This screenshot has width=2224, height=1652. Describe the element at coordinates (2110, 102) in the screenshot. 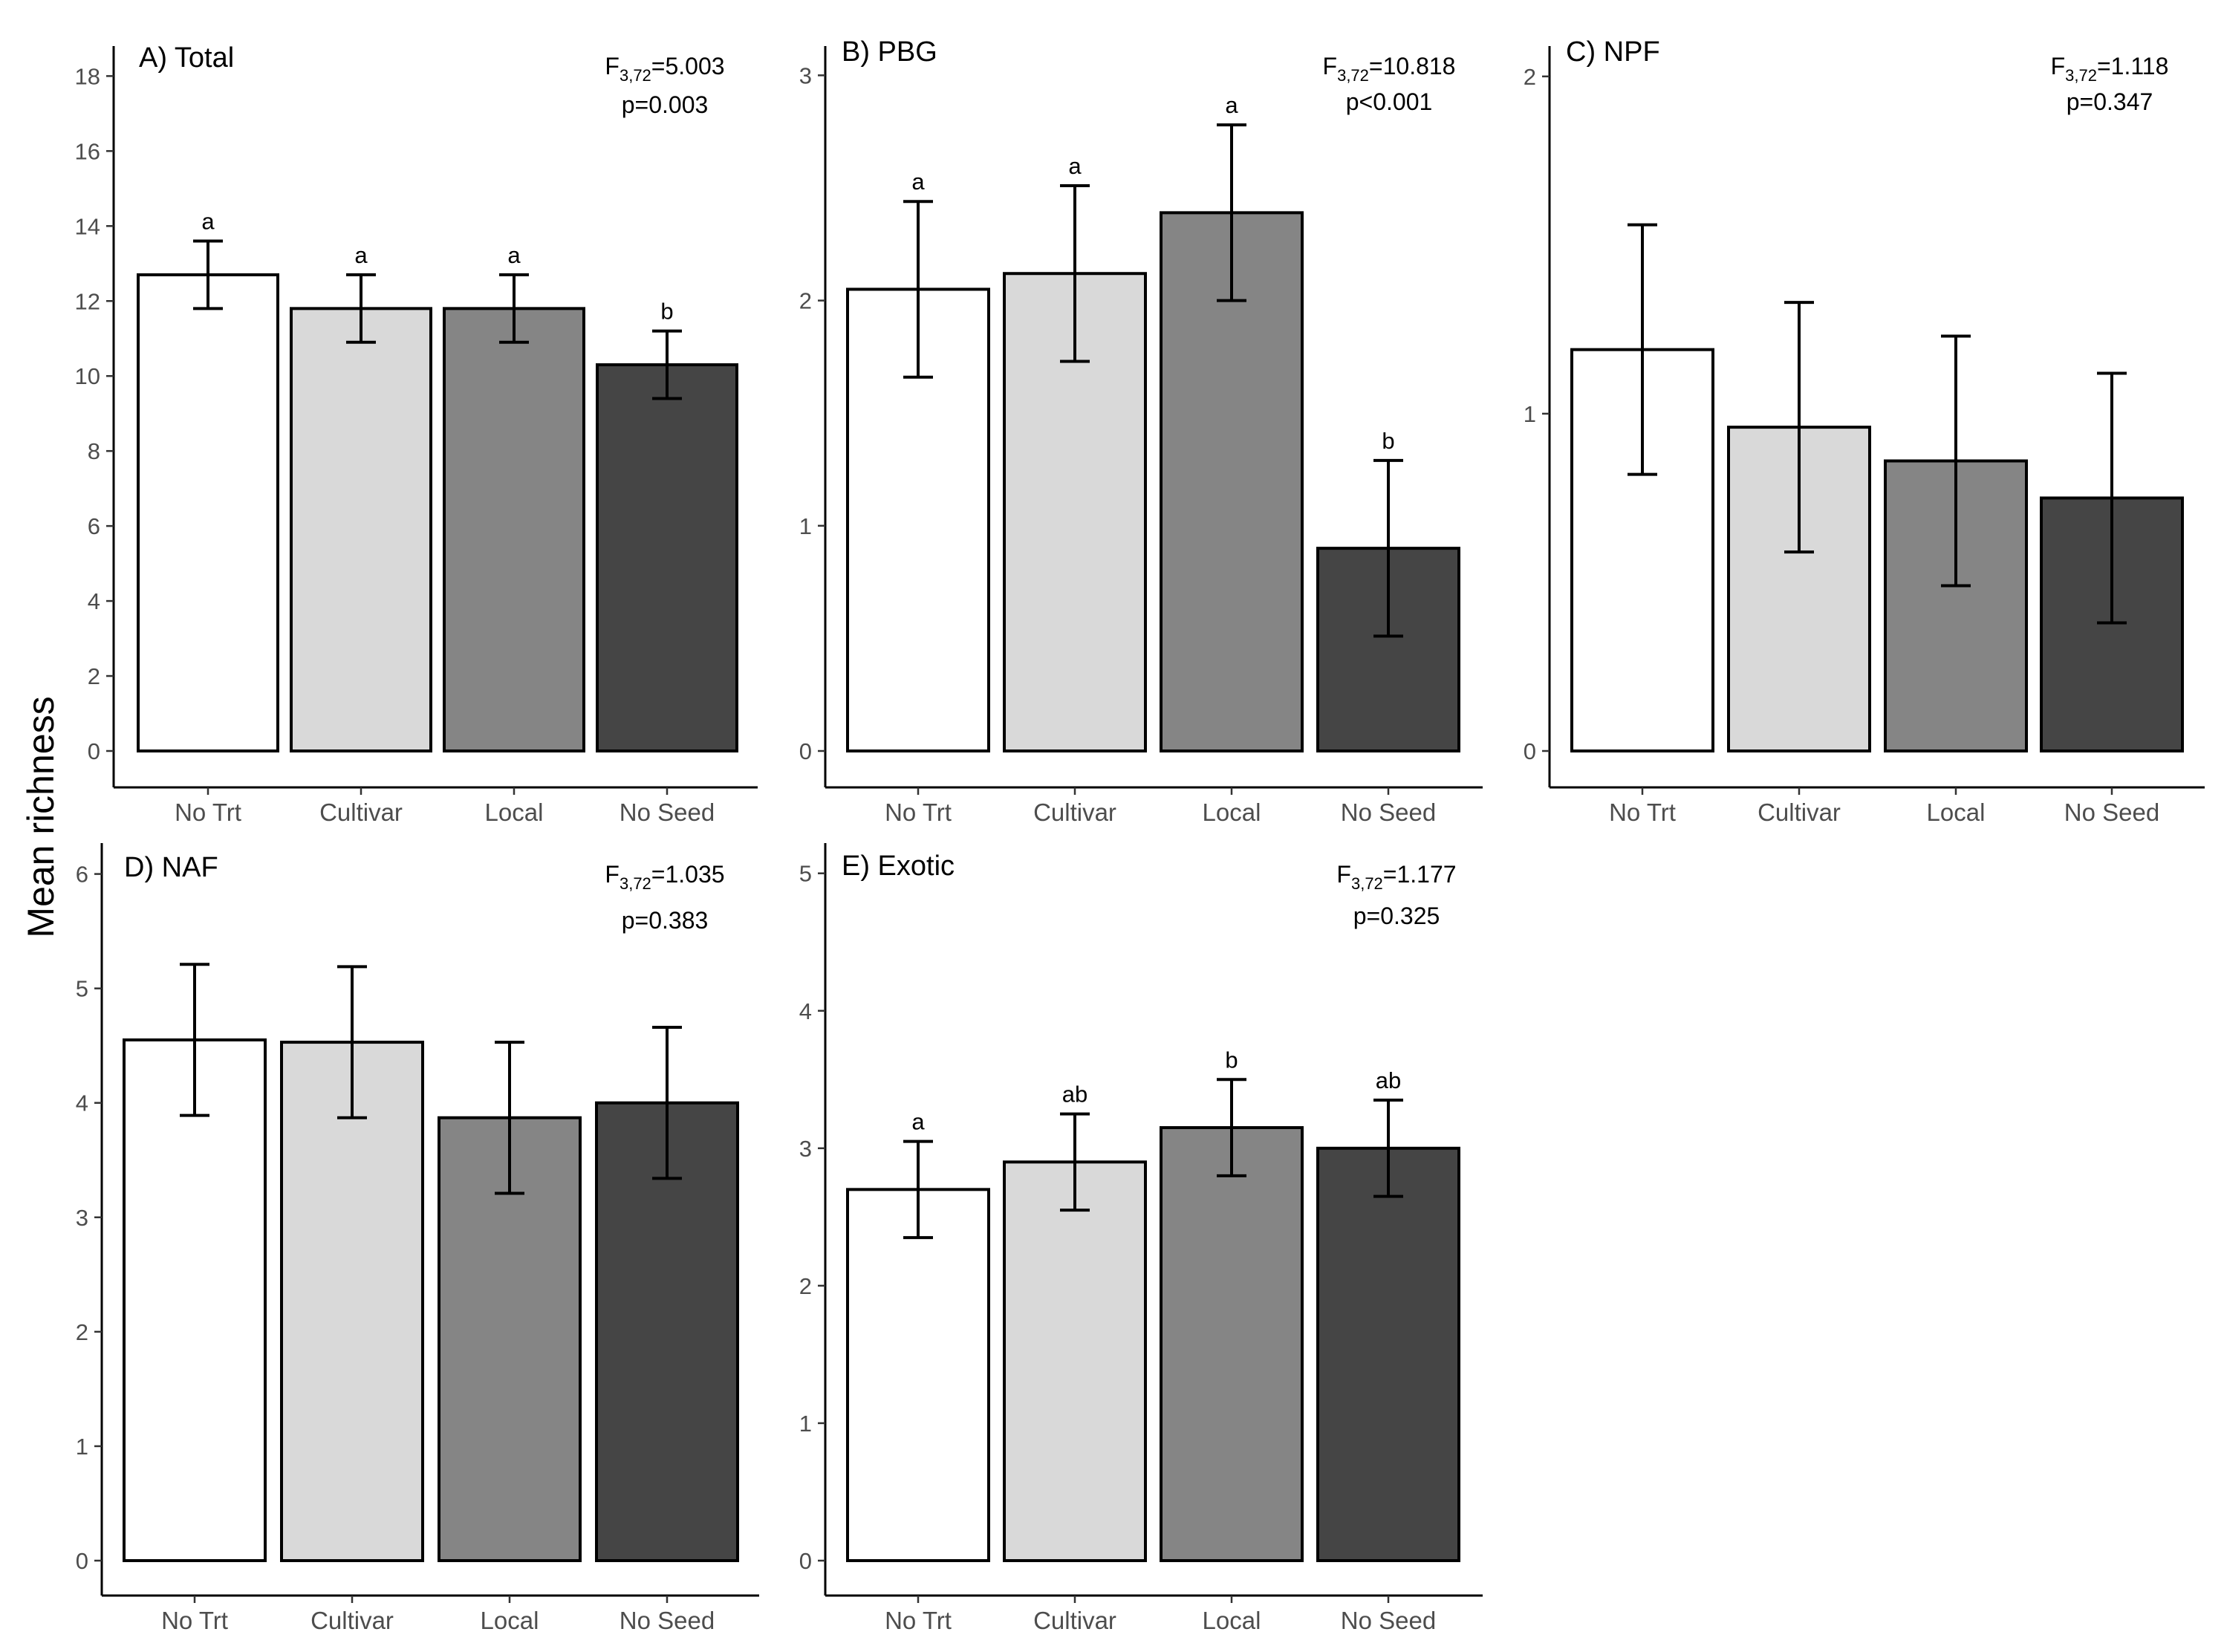

I see `p-value: p=0.347` at that location.